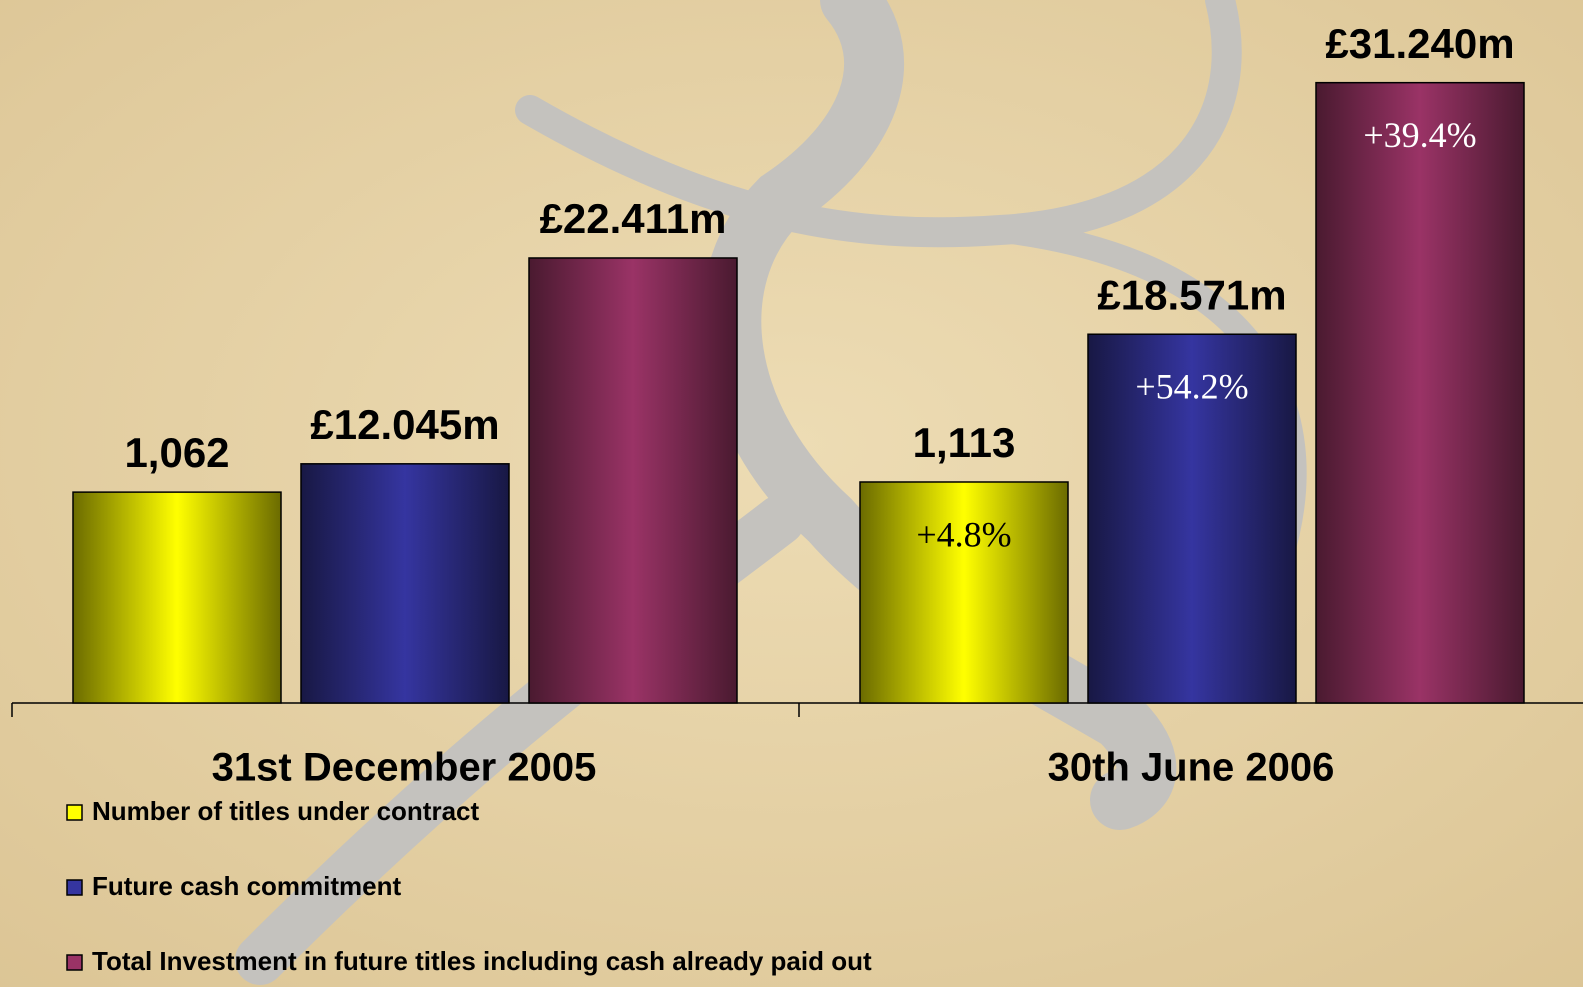 The height and width of the screenshot is (987, 1583). Describe the element at coordinates (404, 424) in the screenshot. I see `value-label: £12.045m` at that location.